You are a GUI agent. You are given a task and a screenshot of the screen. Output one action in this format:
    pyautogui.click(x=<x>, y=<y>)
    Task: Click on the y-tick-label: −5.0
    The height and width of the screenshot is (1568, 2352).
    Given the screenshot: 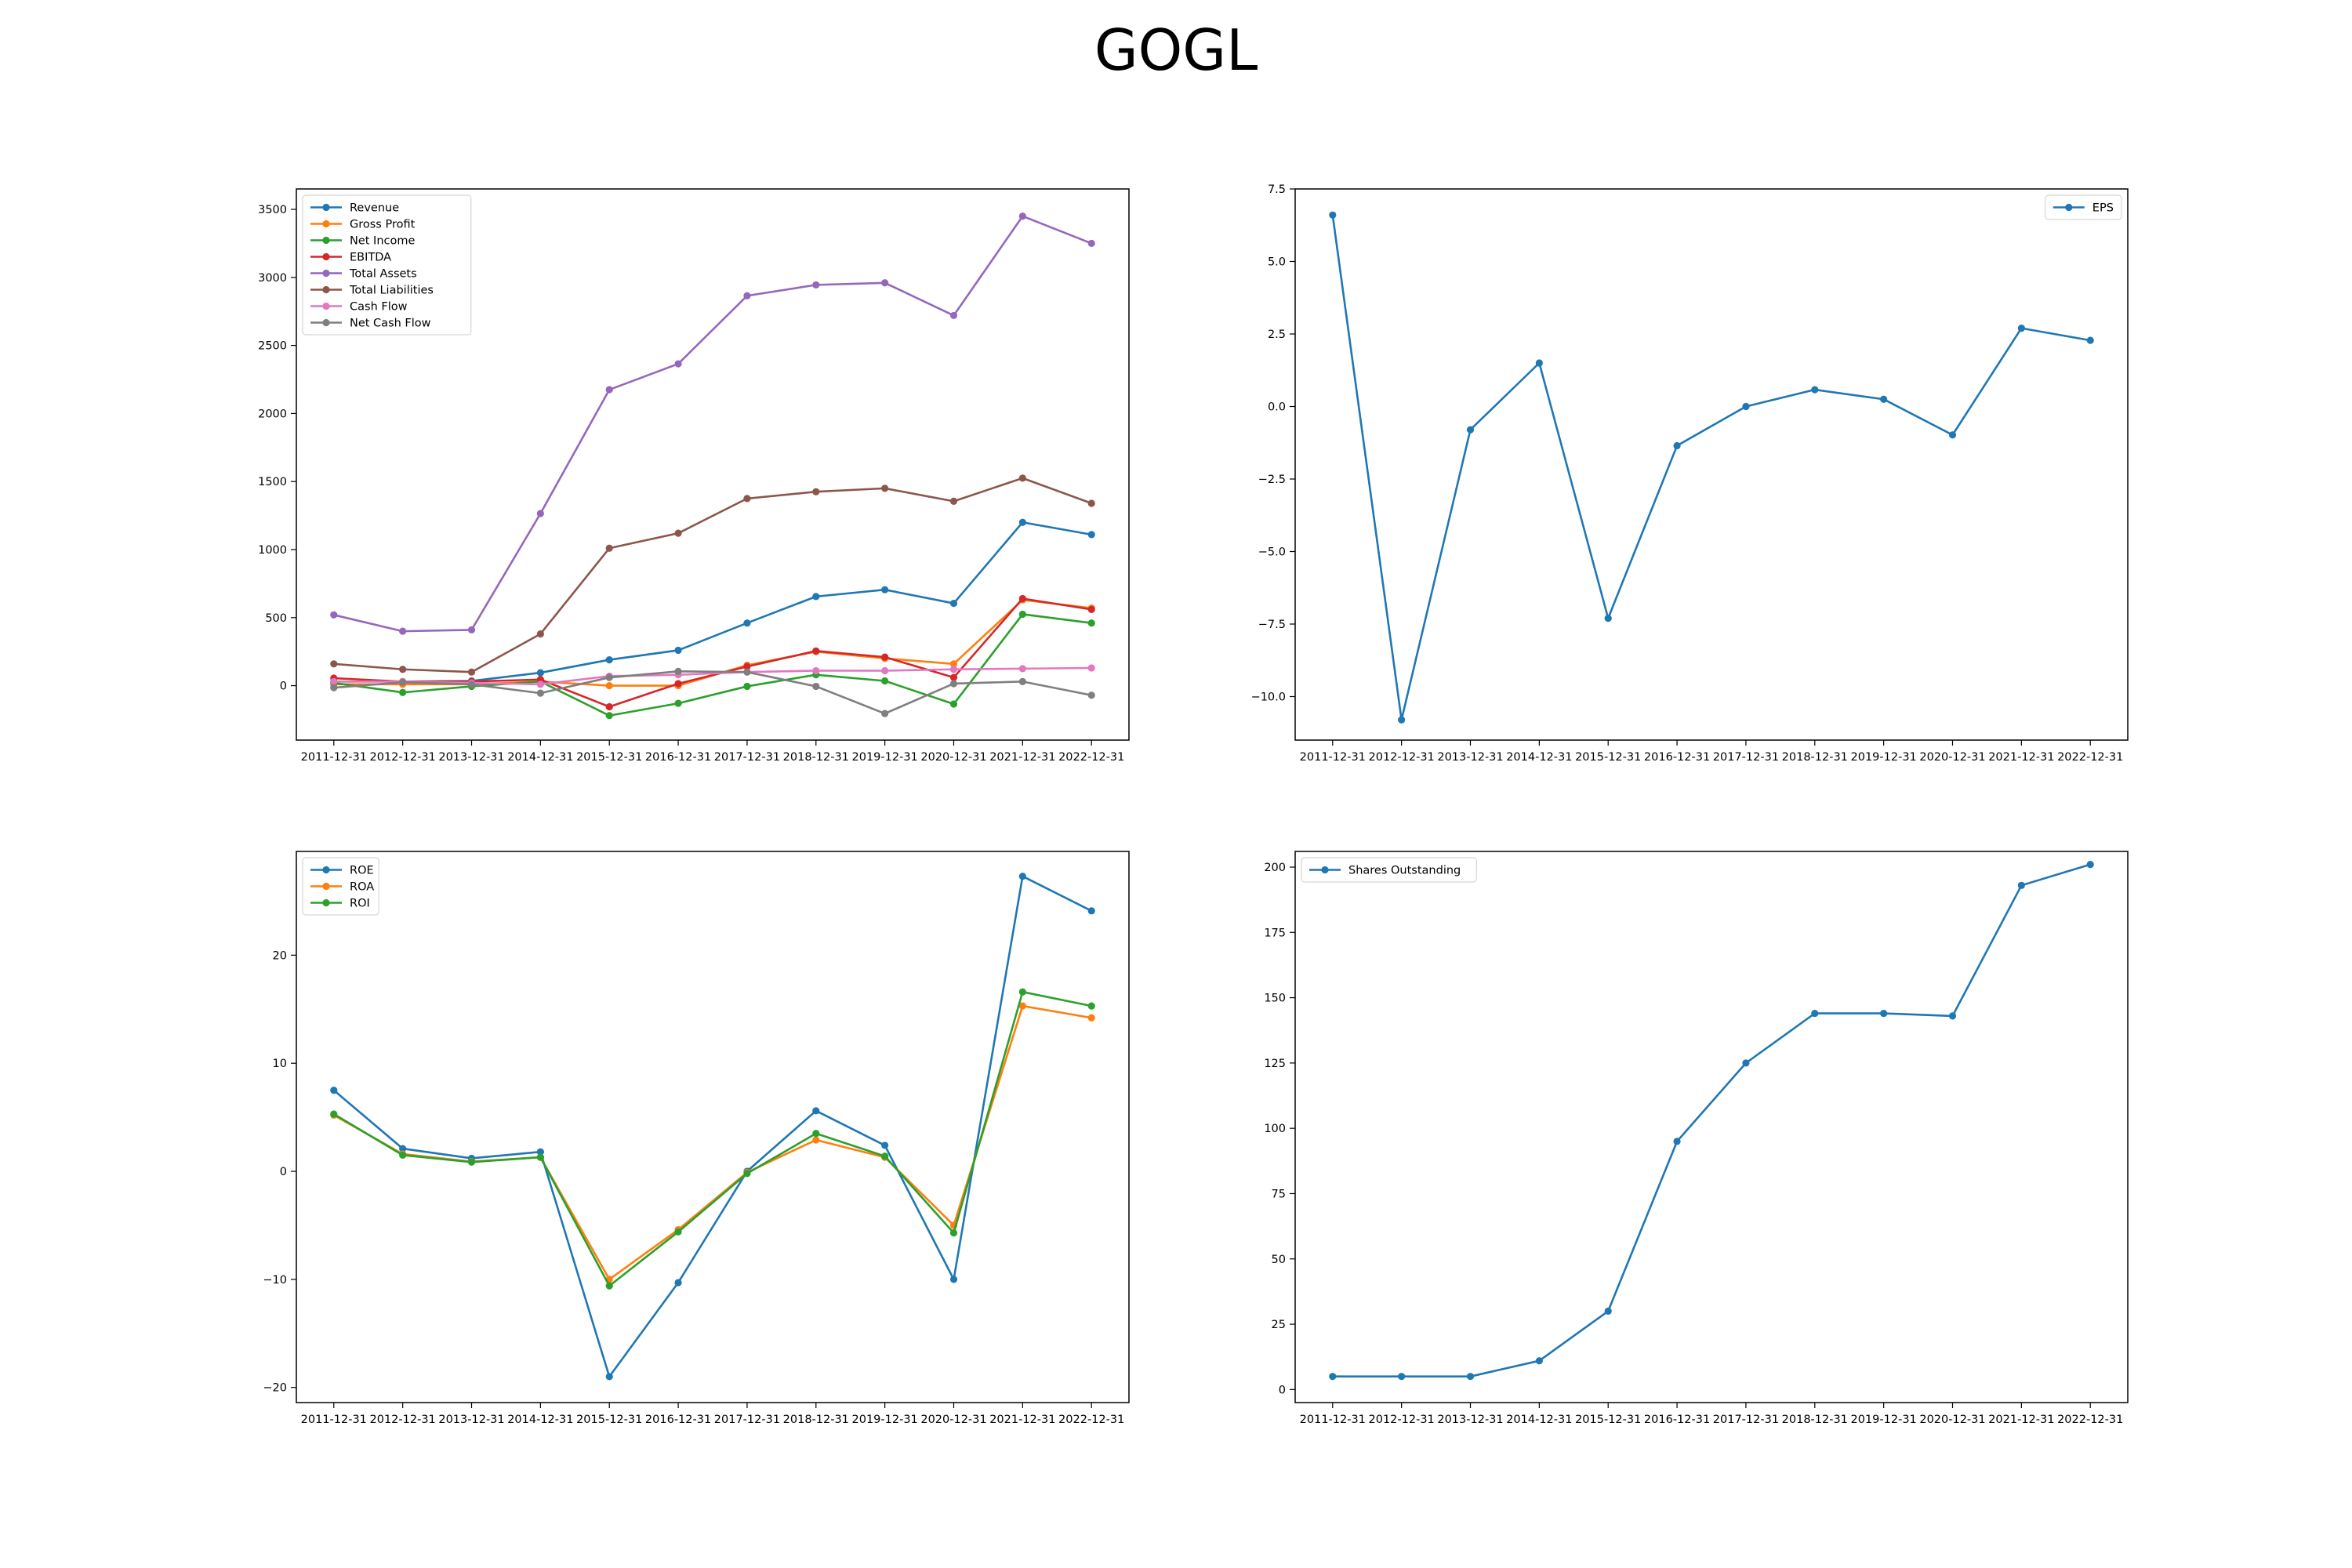 What is the action you would take?
    pyautogui.click(x=1272, y=552)
    